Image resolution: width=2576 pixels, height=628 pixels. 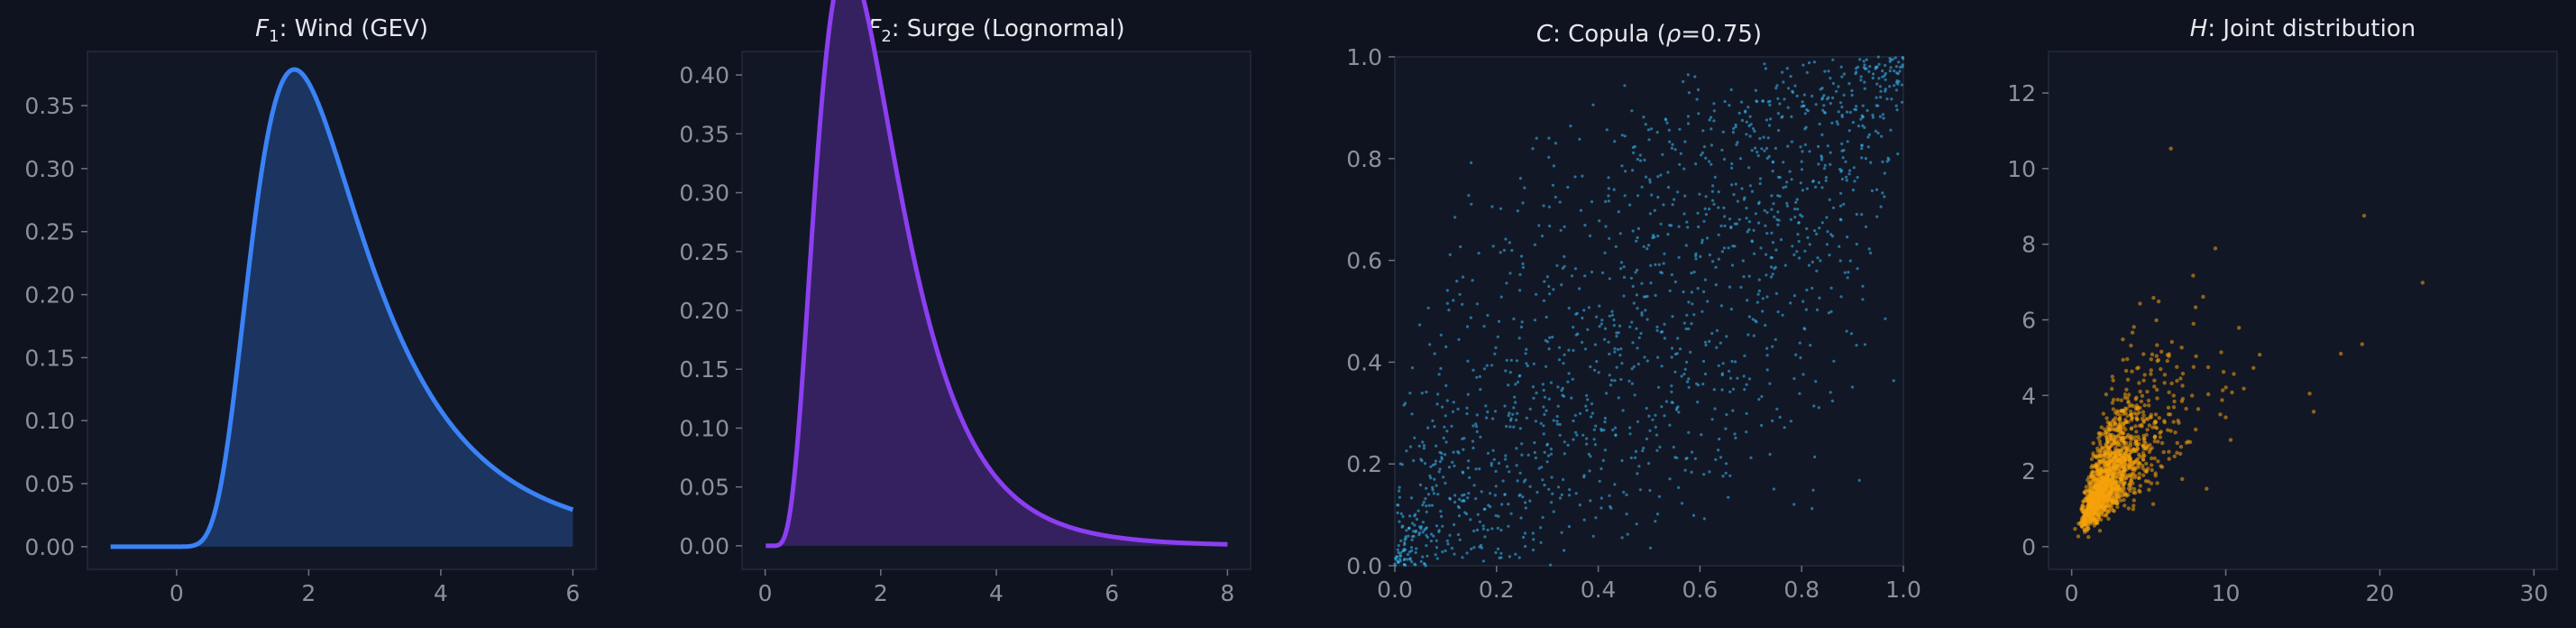 I want to click on wind-pdf-fill, so click(x=341, y=308).